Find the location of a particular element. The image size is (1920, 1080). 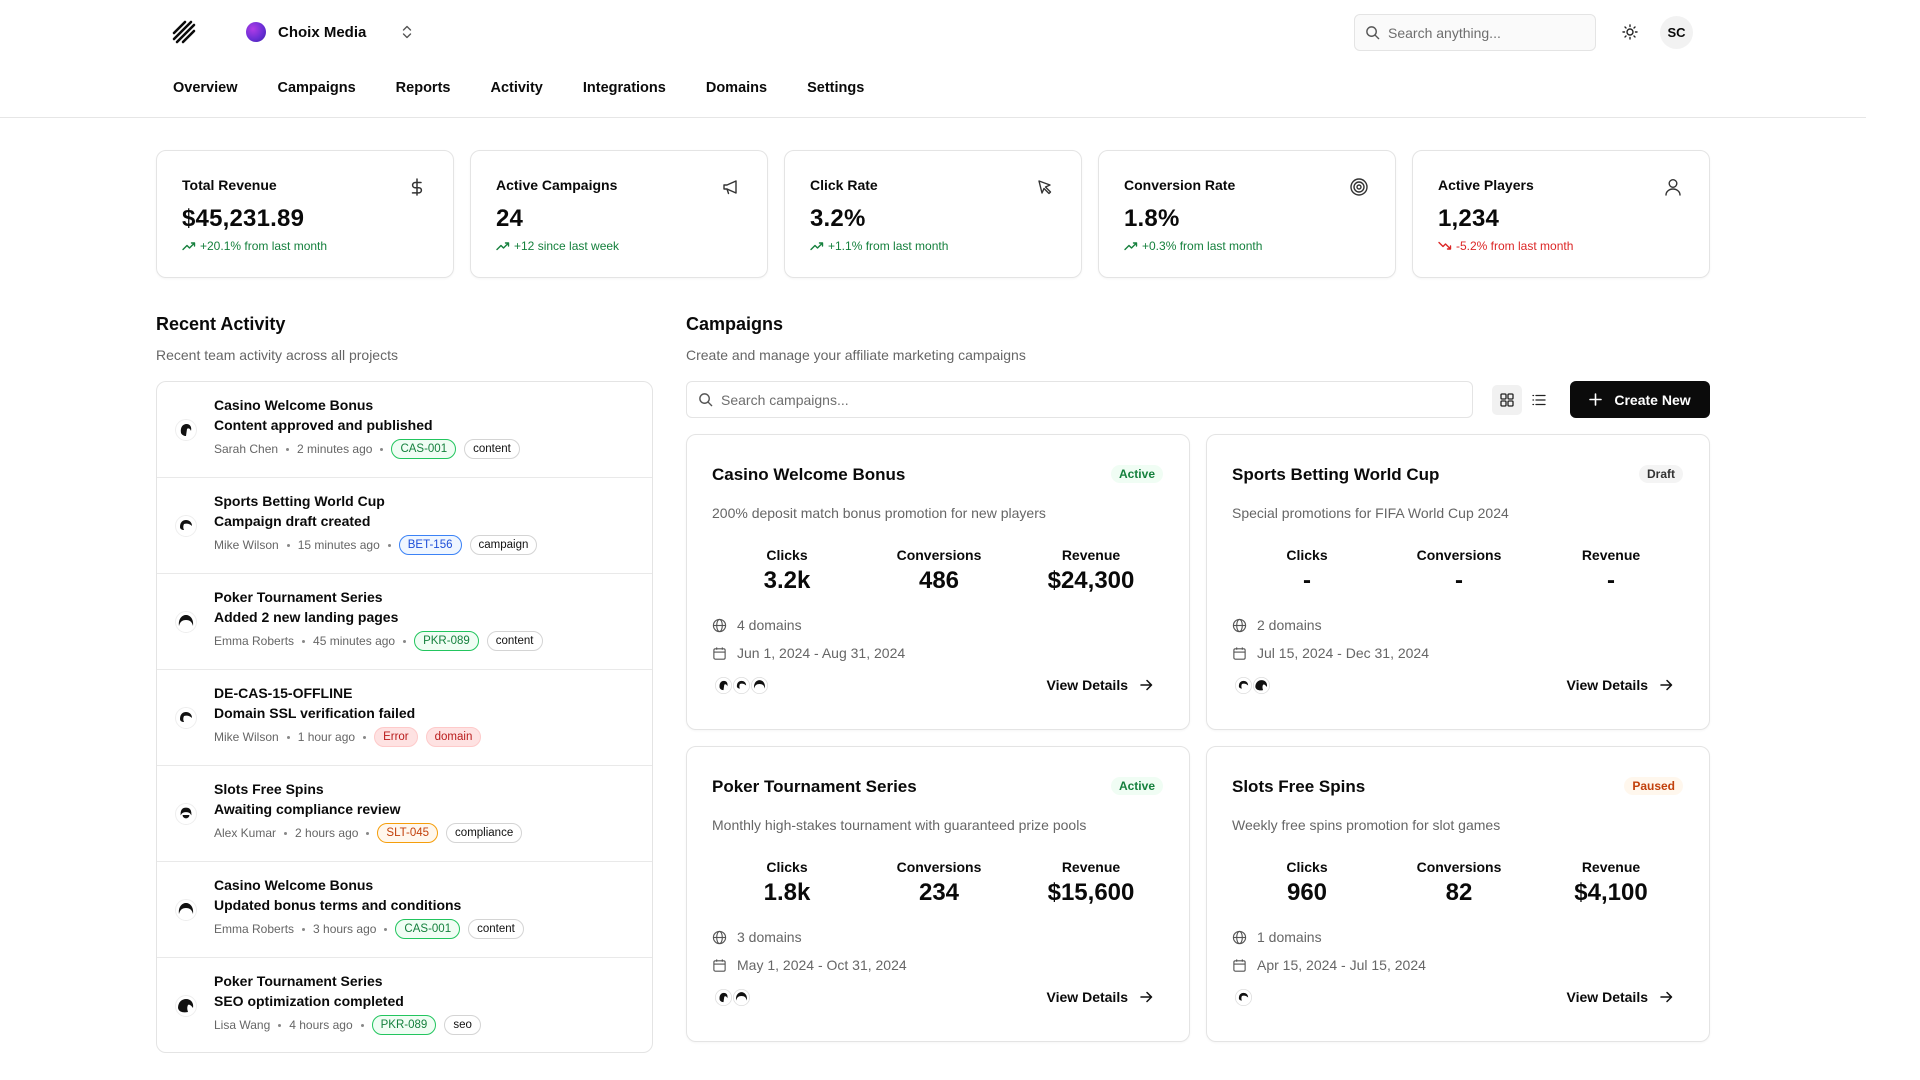

workspace-switcher: Choix Media is located at coordinates (306, 32).